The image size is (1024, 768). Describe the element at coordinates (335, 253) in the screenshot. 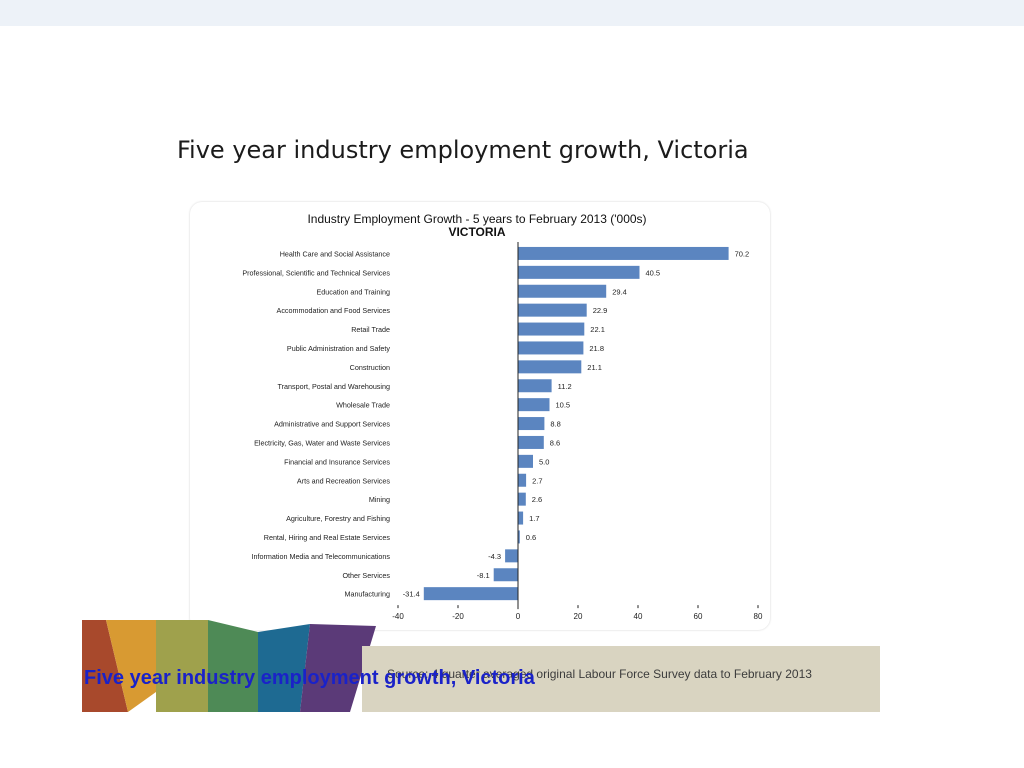

I see `category-label: Health Care and Social Assistance` at that location.